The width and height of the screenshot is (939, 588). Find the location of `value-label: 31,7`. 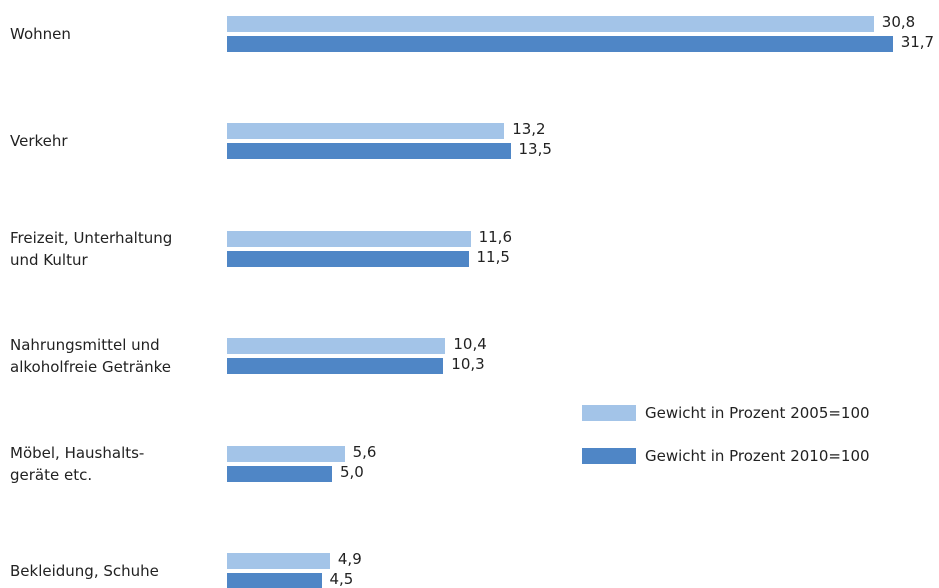

value-label: 31,7 is located at coordinates (917, 42).